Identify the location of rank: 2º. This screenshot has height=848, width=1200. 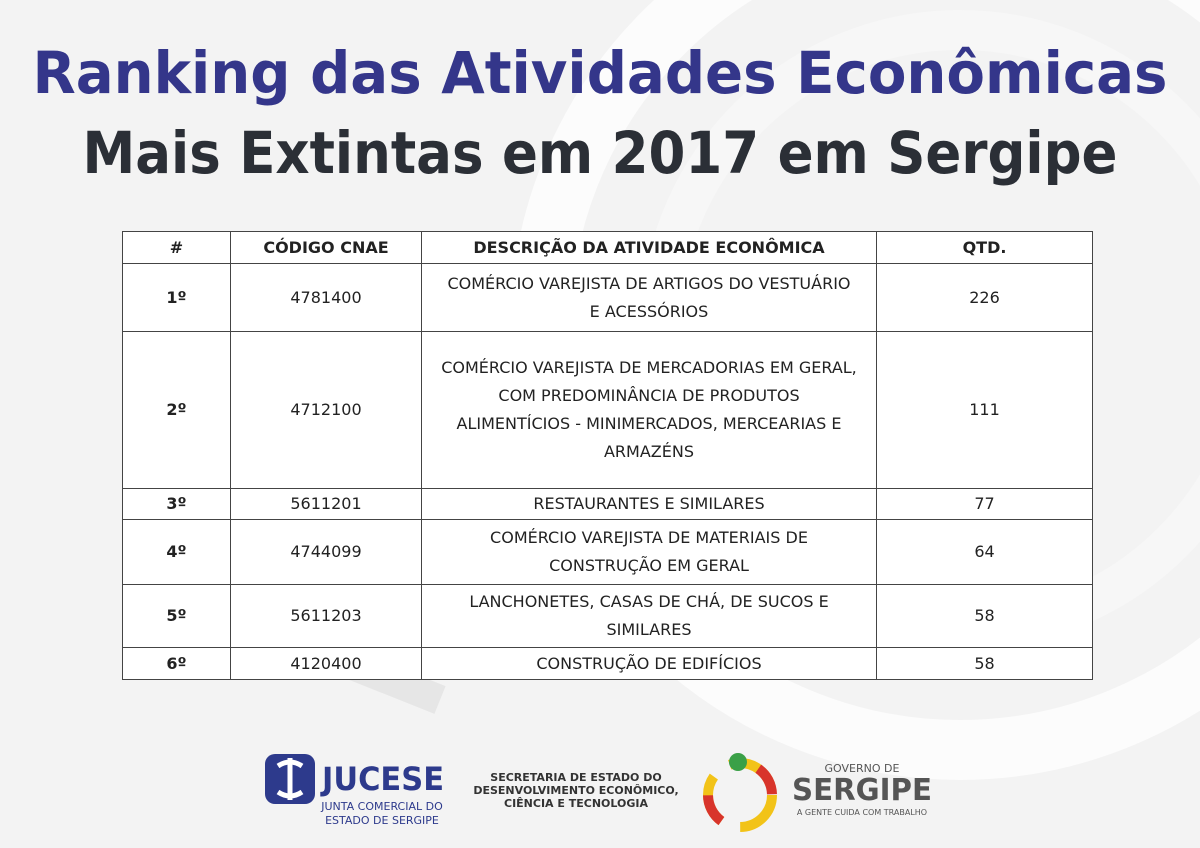
(176, 410).